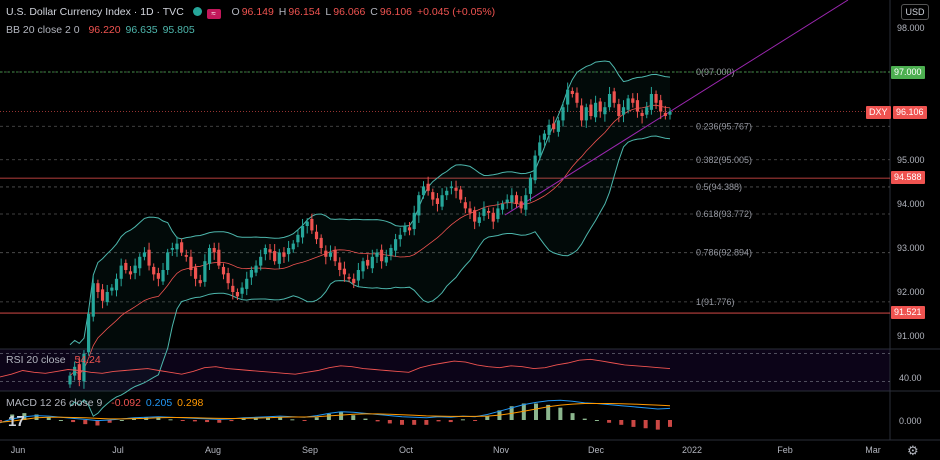 The image size is (940, 460). I want to click on macd-signal-value: 0.298, so click(190, 403).